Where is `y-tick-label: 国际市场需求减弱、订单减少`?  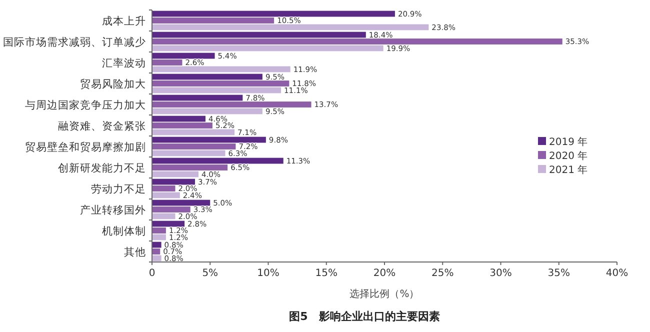 y-tick-label: 国际市场需求减弱、订单减少 is located at coordinates (74, 42).